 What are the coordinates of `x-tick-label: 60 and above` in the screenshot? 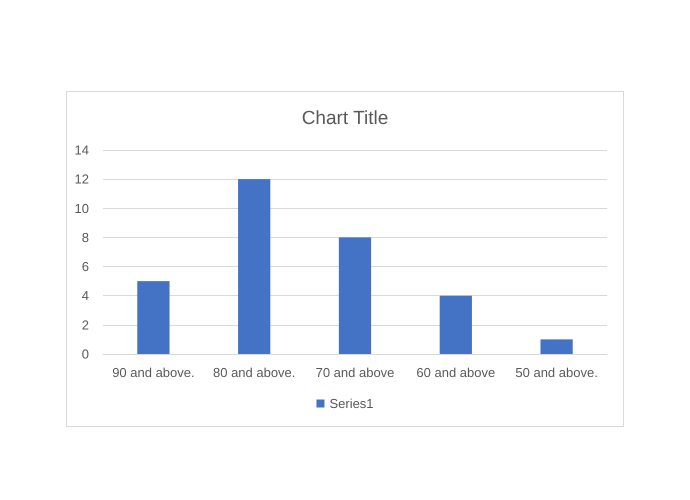 It's located at (456, 372).